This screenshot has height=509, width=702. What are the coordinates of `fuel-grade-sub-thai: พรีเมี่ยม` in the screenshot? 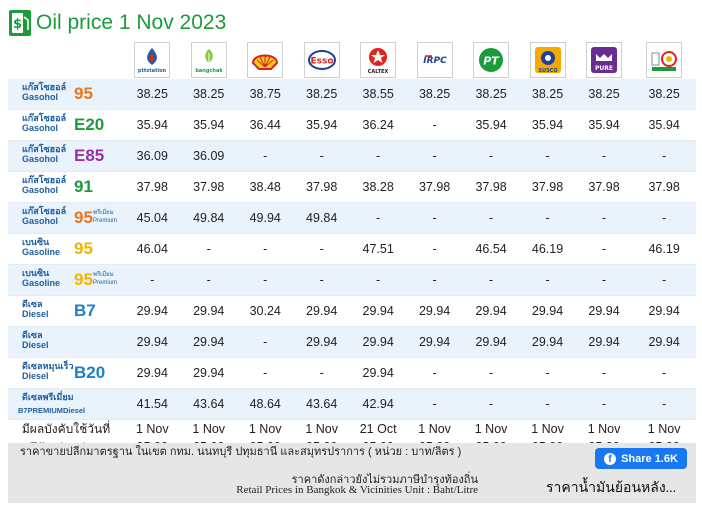 It's located at (103, 213).